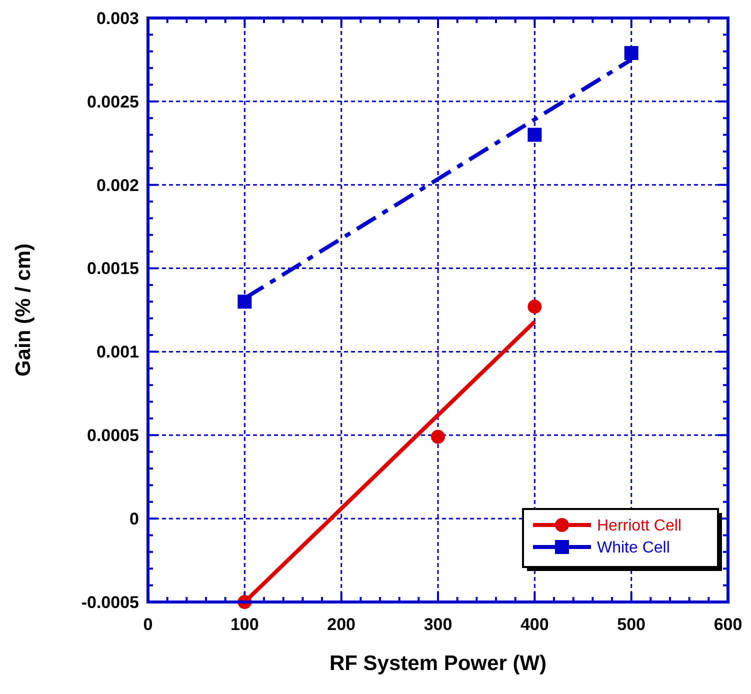 The height and width of the screenshot is (694, 751). Describe the element at coordinates (134, 519) in the screenshot. I see `y-tick-label: 0` at that location.